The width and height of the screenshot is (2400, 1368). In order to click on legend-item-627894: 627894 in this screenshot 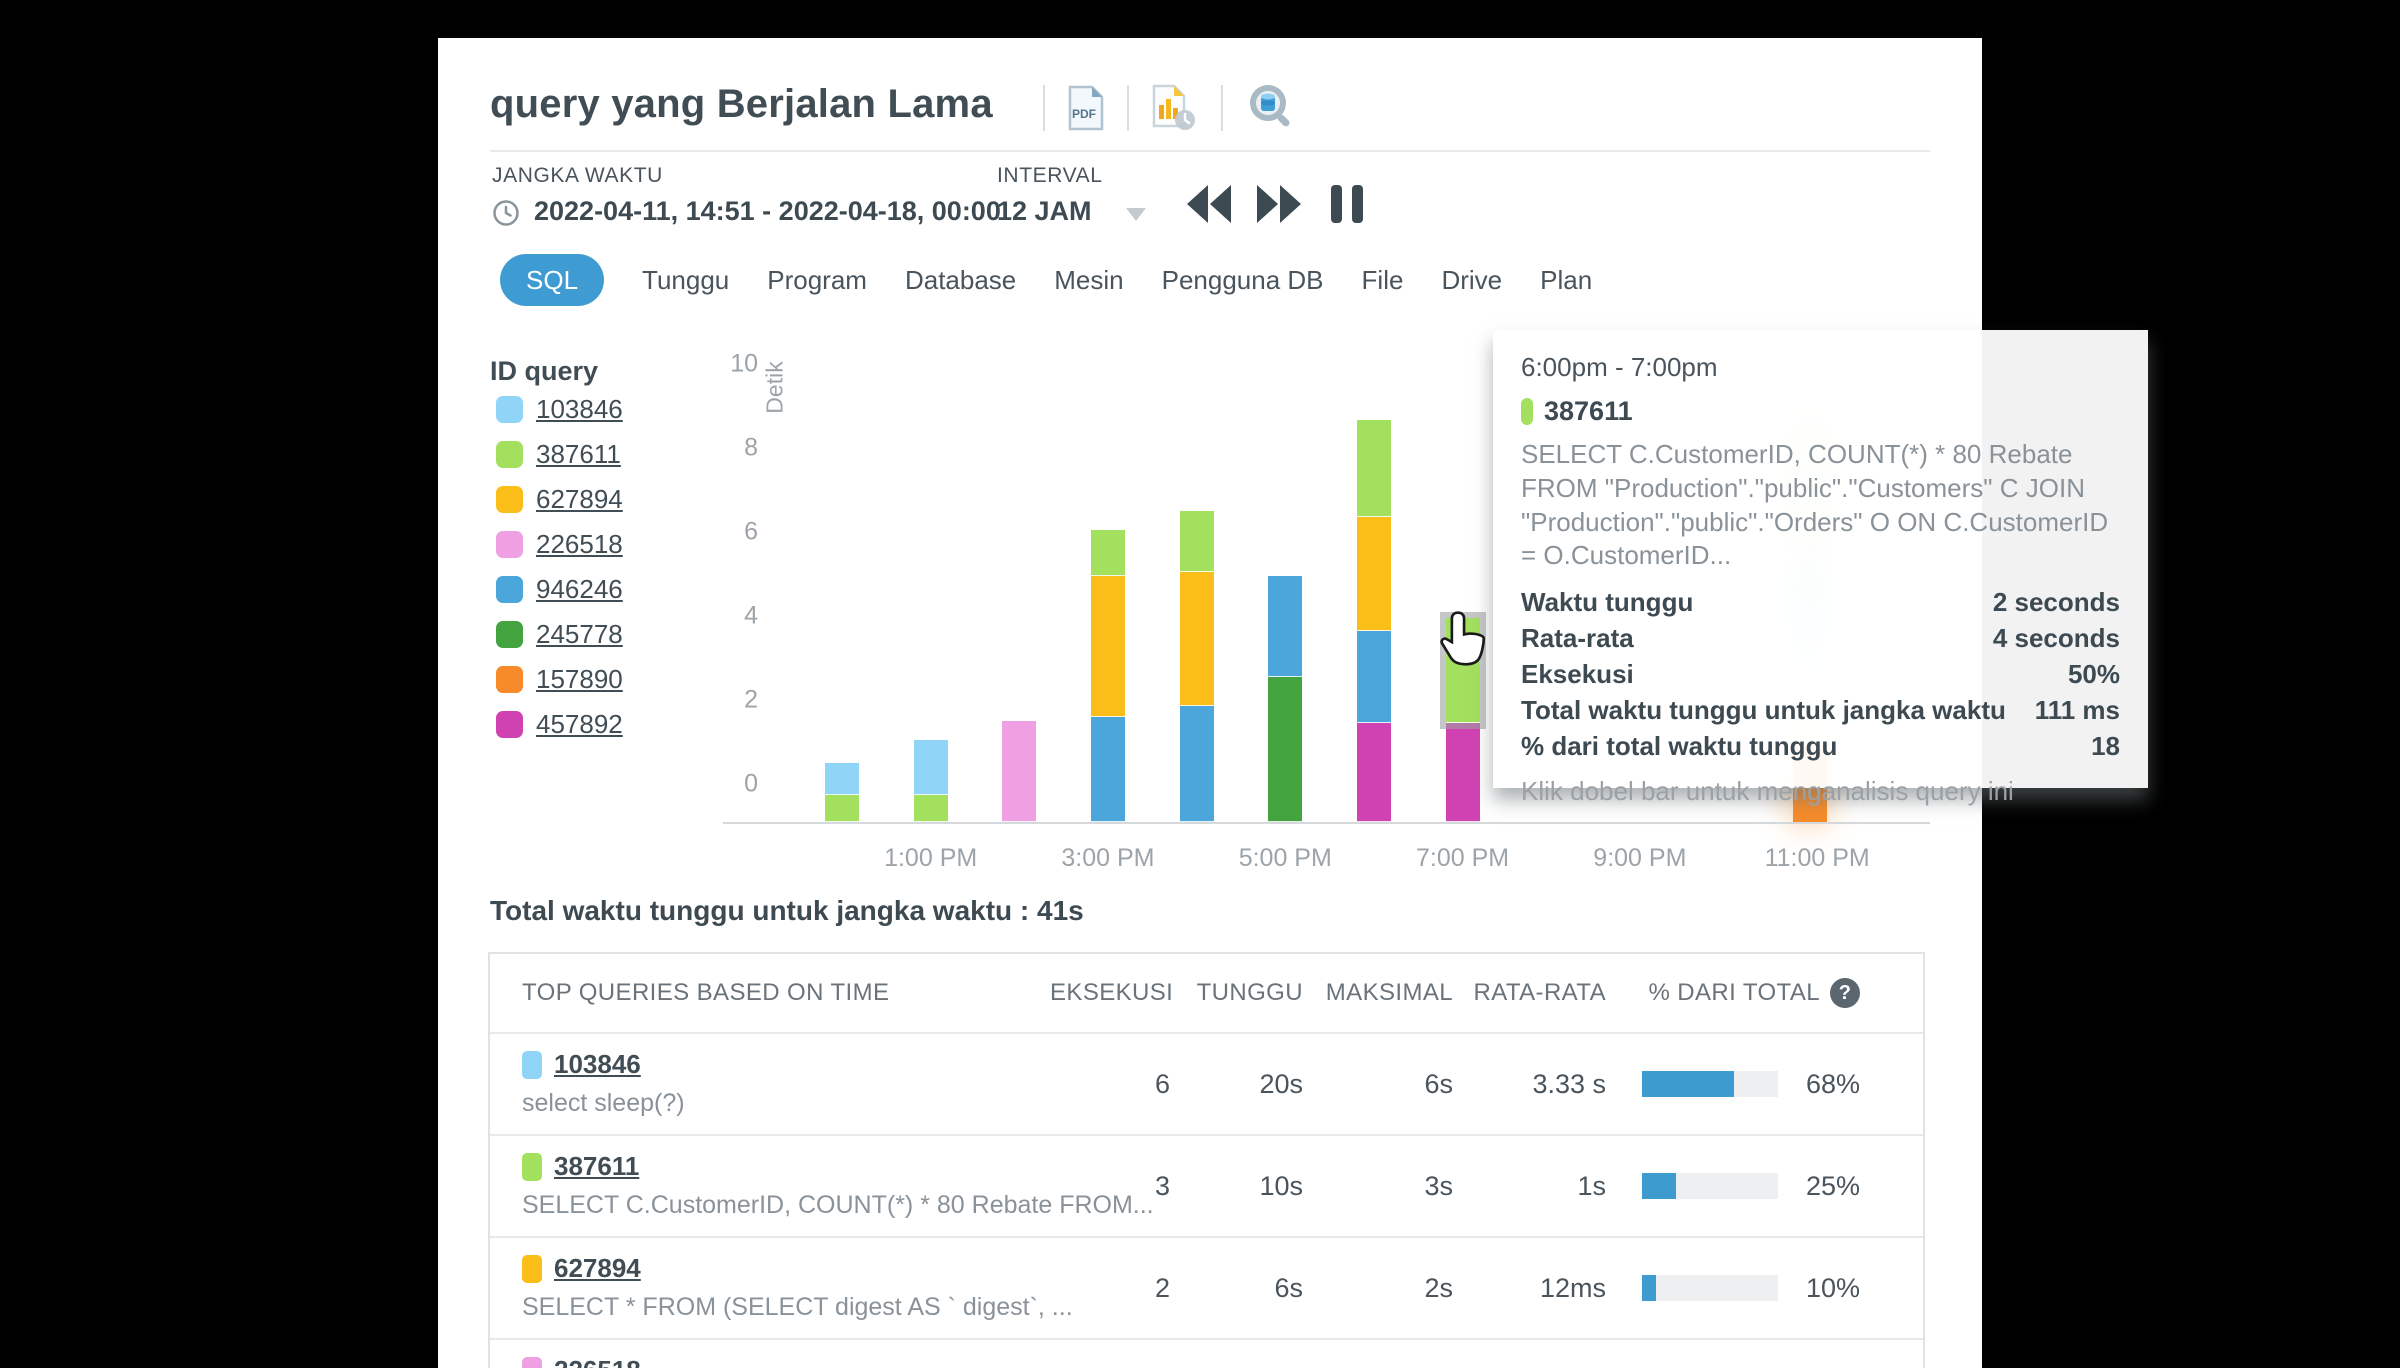, I will do `click(559, 499)`.